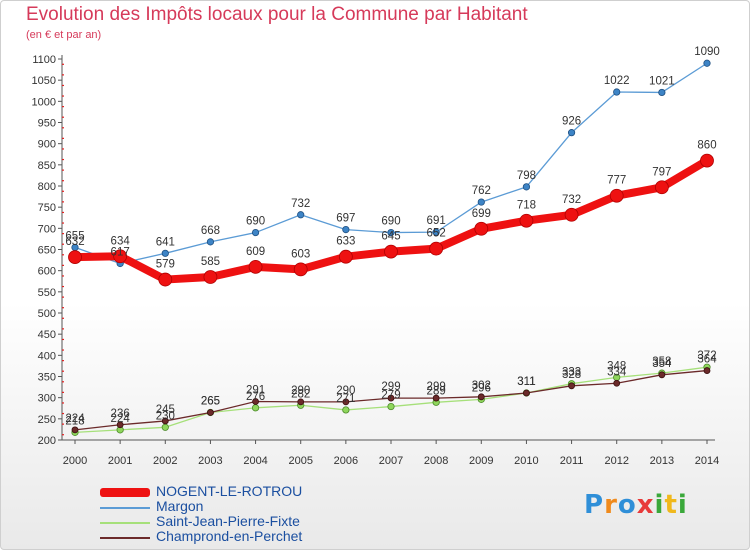 Image resolution: width=750 pixels, height=550 pixels. I want to click on data-label-champrond-en-perchet: 364, so click(707, 360).